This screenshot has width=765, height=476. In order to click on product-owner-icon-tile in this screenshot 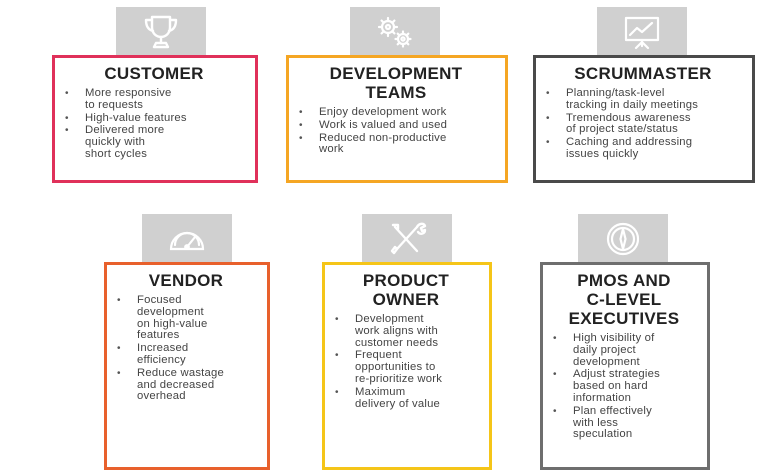, I will do `click(407, 238)`.